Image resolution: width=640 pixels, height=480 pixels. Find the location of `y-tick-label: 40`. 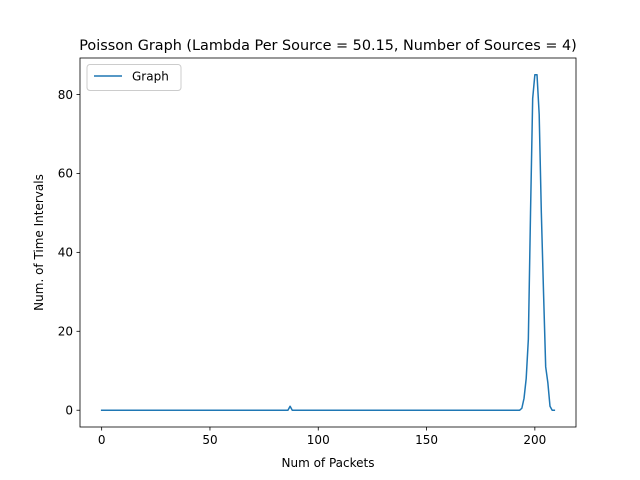

y-tick-label: 40 is located at coordinates (65, 253).